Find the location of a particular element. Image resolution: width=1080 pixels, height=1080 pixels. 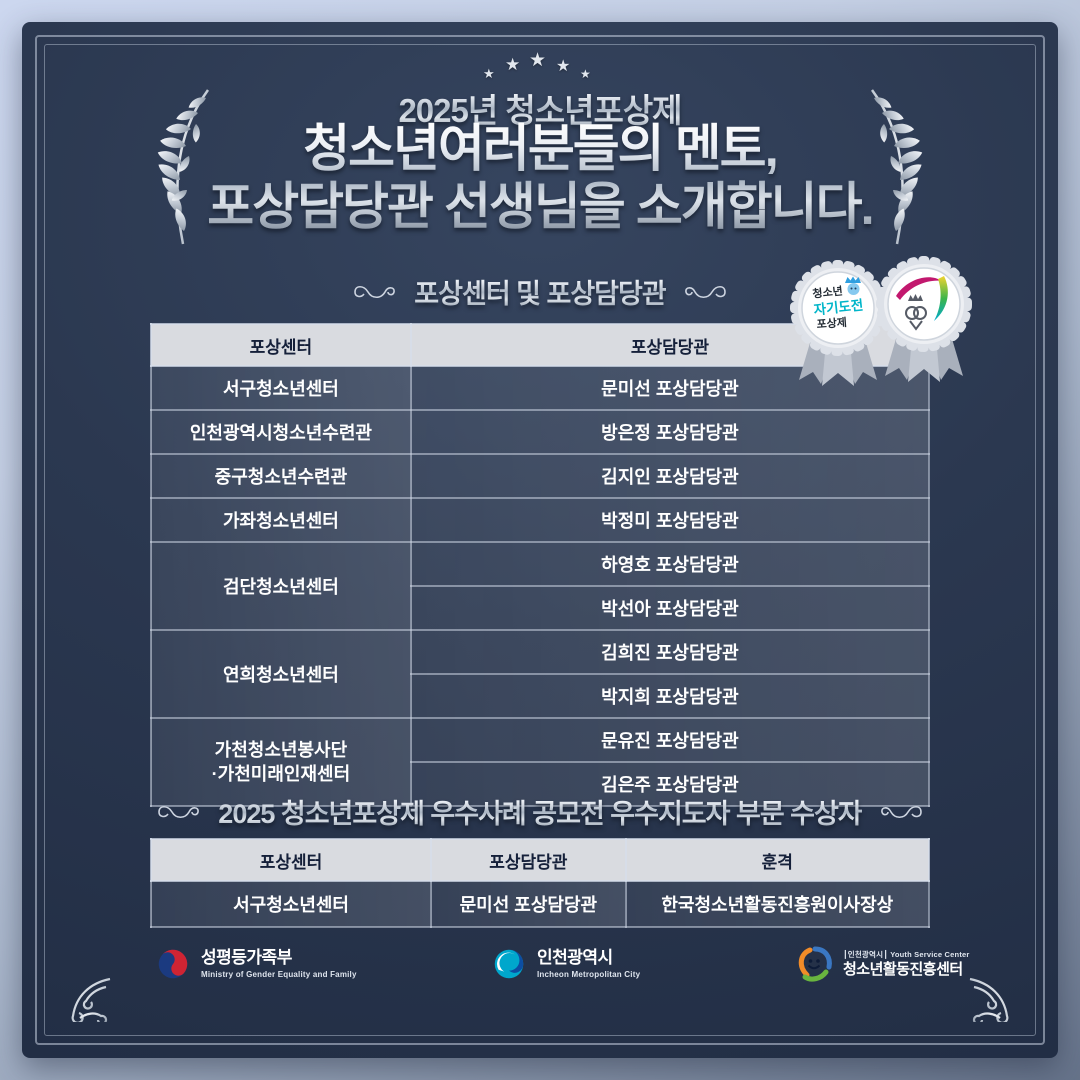

center-cell: 가천청소년봉사단 ·가천미래인재센터 is located at coordinates (281, 762).